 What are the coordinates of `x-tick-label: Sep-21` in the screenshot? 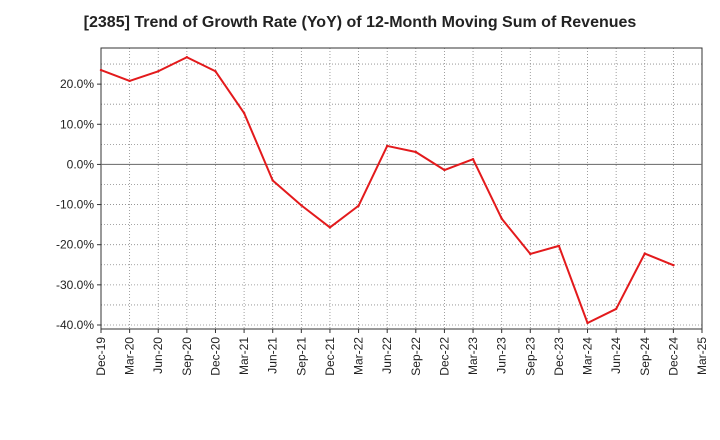 It's located at (301, 356).